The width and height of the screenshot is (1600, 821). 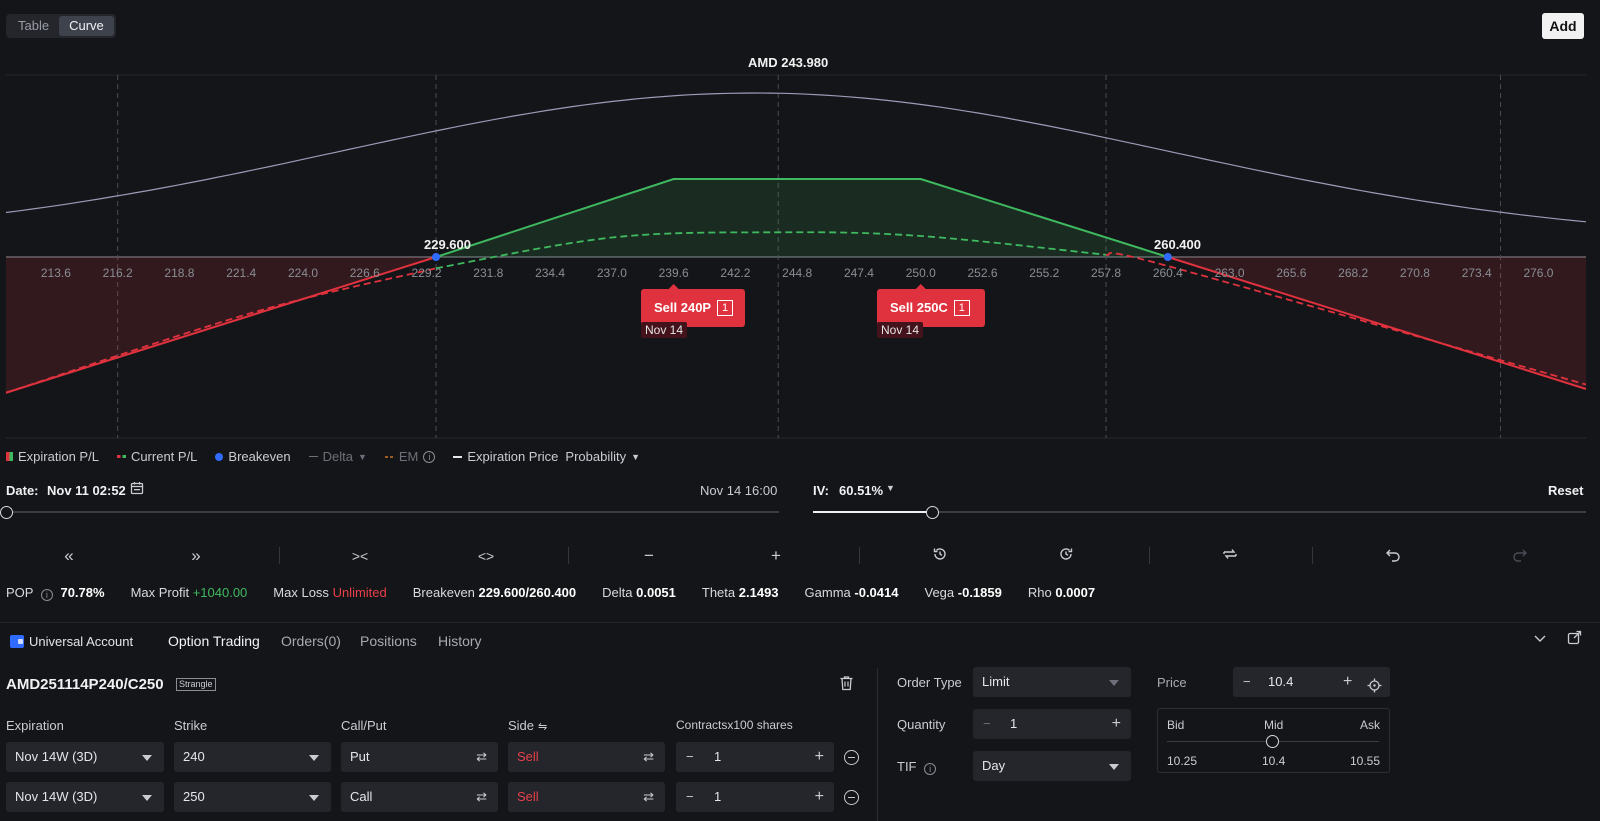 I want to click on tab-option-trading: Option Trading, so click(x=214, y=641).